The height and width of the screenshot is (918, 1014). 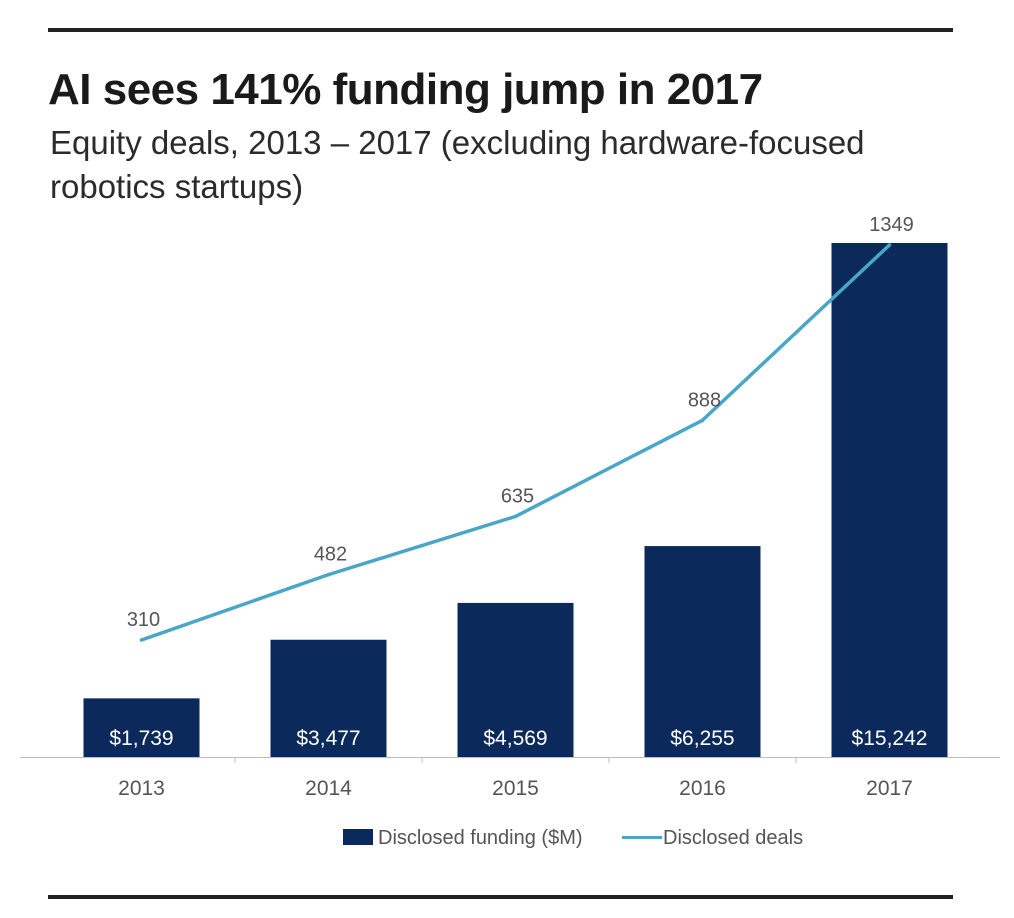 What do you see at coordinates (517, 496) in the screenshot?
I see `deals-value-label-2015: 635` at bounding box center [517, 496].